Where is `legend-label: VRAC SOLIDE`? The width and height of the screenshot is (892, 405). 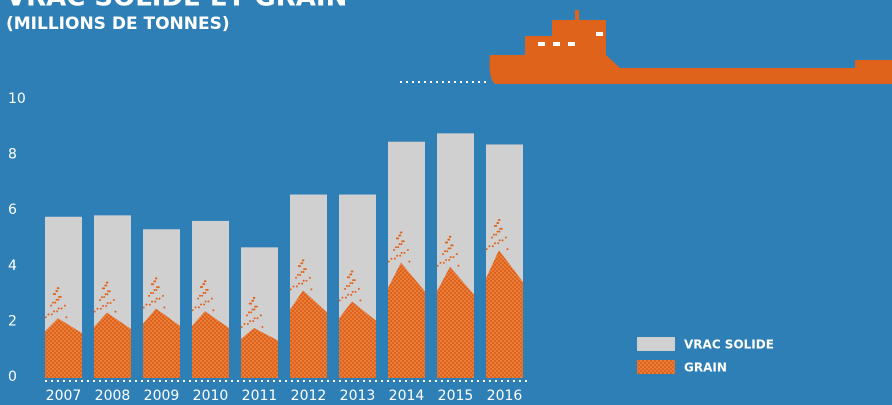 legend-label: VRAC SOLIDE is located at coordinates (729, 345).